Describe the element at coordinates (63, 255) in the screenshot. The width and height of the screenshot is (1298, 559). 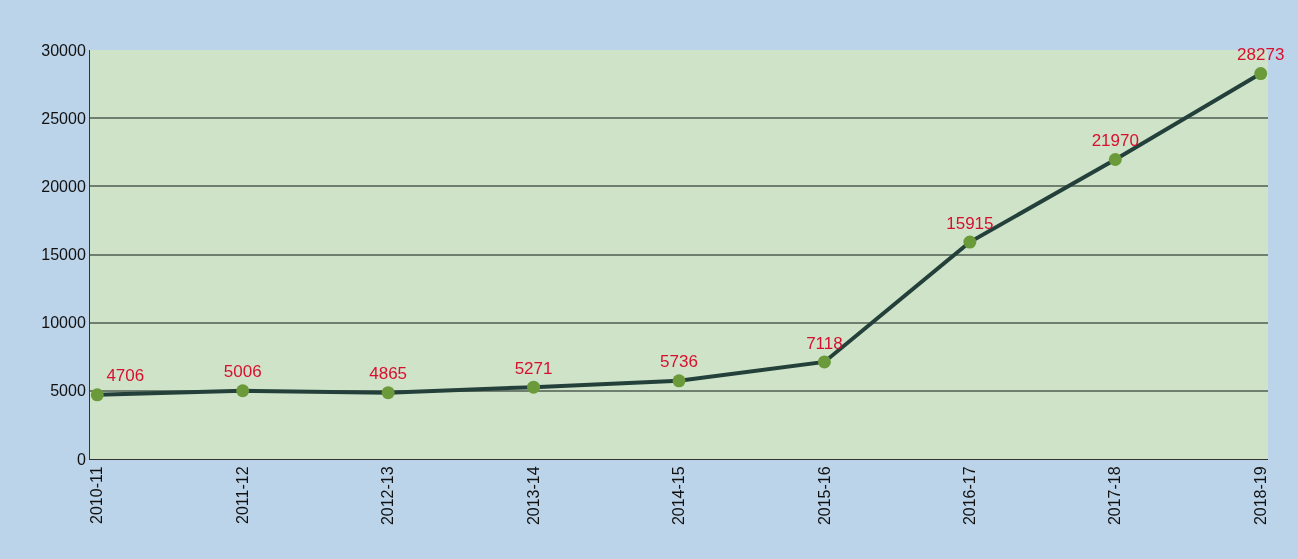
I see `y-tick-label: 15000` at that location.